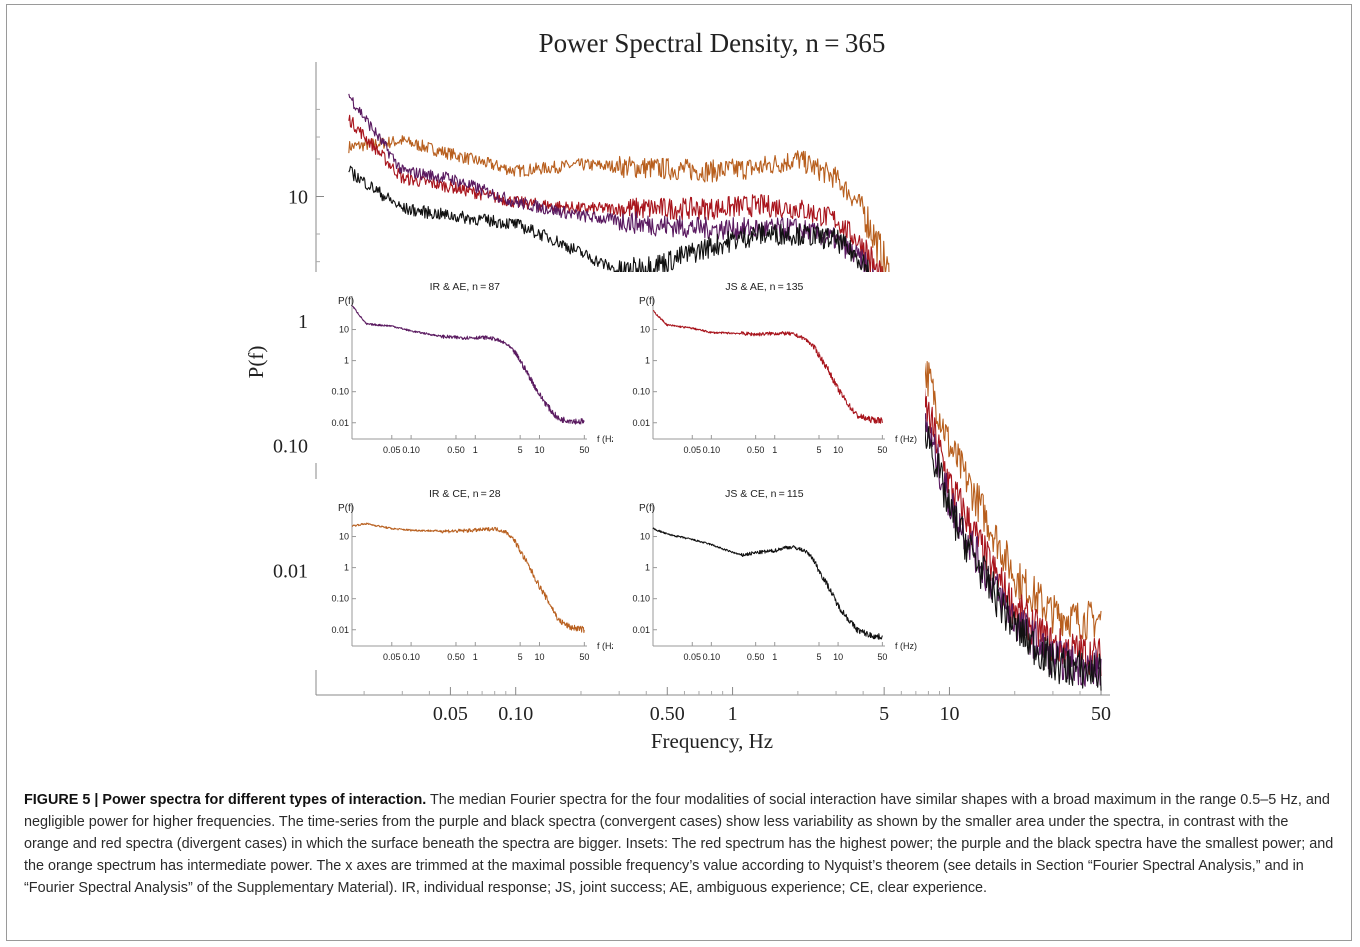 This screenshot has height=947, width=1360. I want to click on x-axis-label: Frequency, Hz, so click(712, 741).